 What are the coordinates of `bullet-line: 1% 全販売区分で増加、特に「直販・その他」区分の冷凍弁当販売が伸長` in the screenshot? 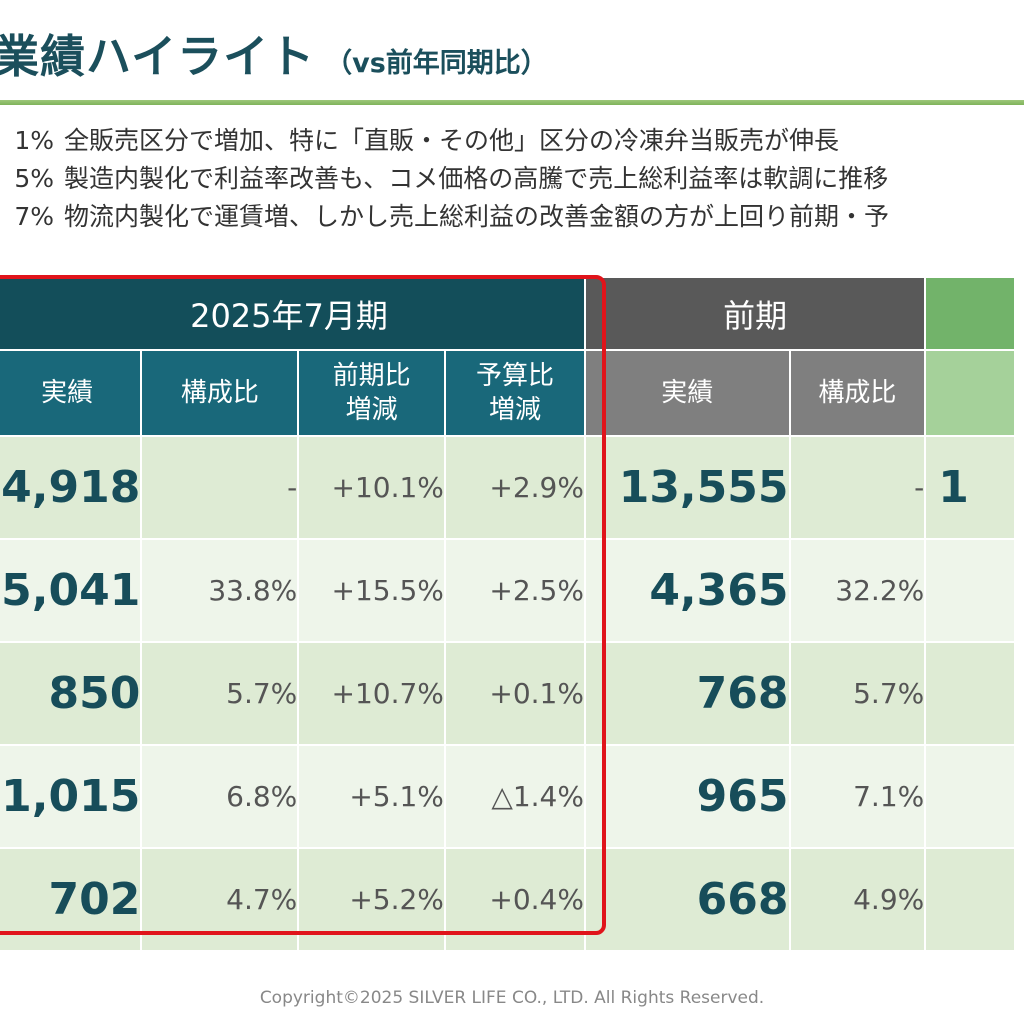 It's located at (512, 141).